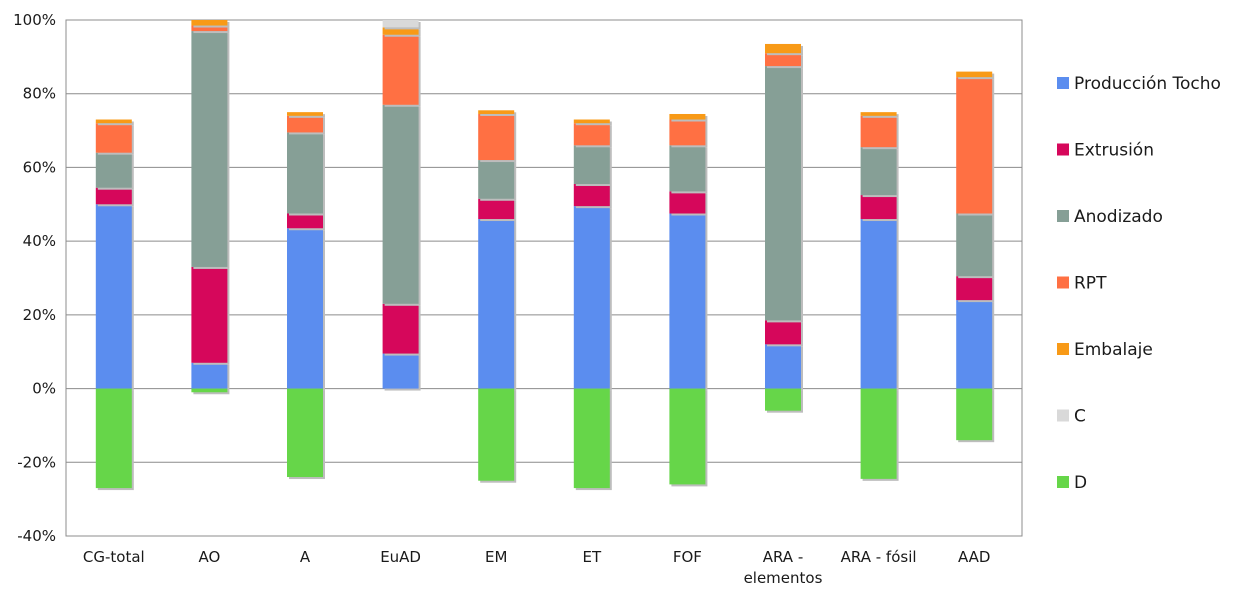 This screenshot has width=1248, height=602. What do you see at coordinates (783, 578) in the screenshot?
I see `x-tick-label: elementos` at bounding box center [783, 578].